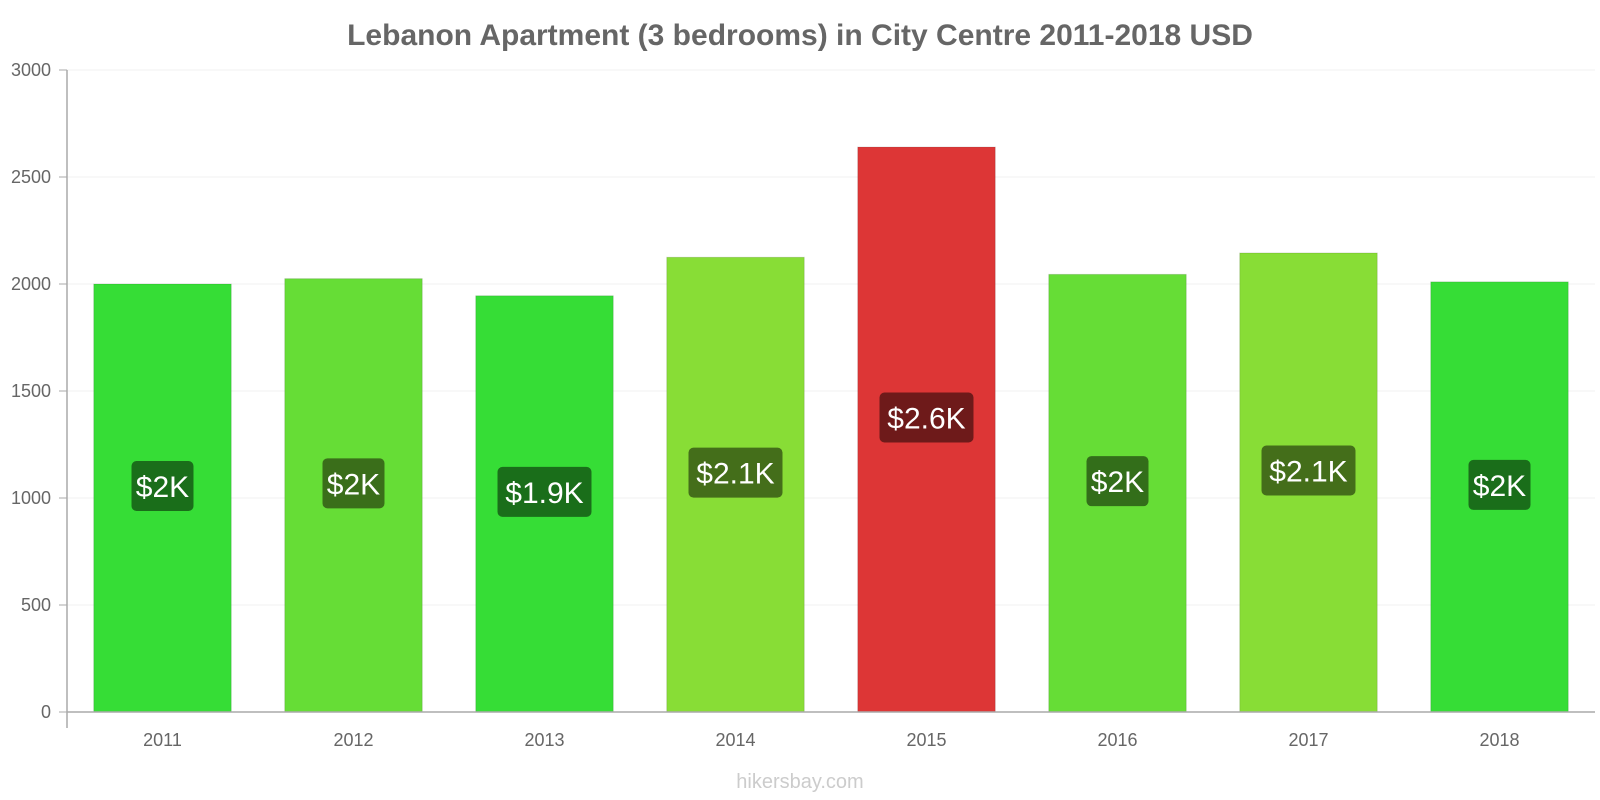 The image size is (1600, 800). What do you see at coordinates (799, 782) in the screenshot?
I see `source-footer: hikersbay.com` at bounding box center [799, 782].